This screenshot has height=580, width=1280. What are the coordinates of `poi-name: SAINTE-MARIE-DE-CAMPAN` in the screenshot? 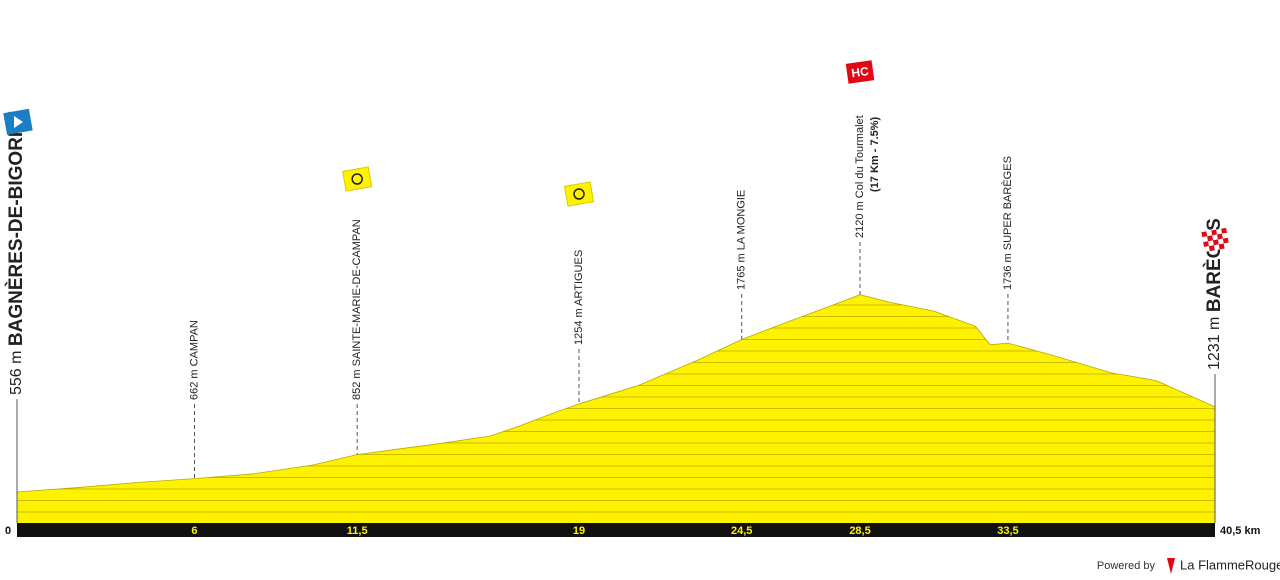 It's located at (357, 292).